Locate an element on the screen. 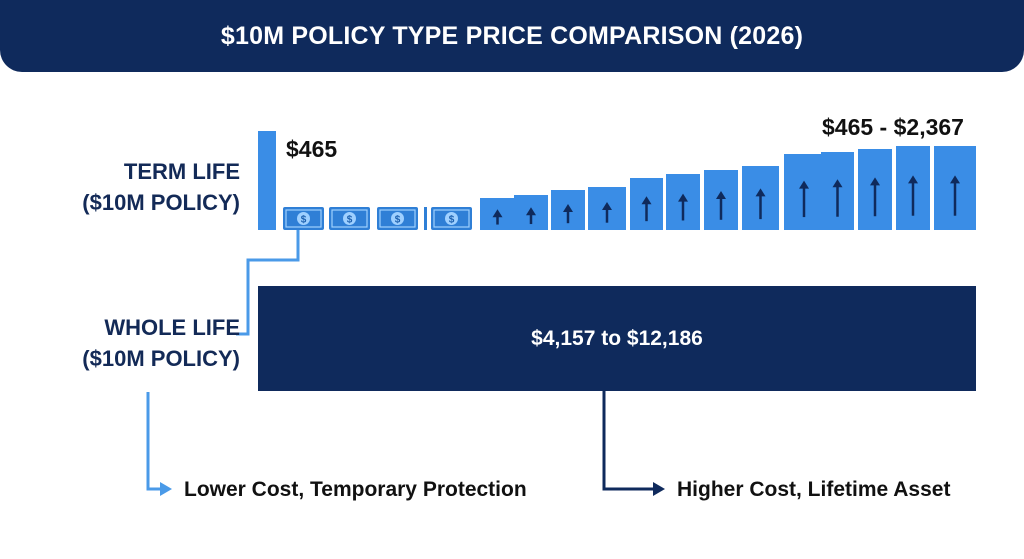 This screenshot has height=559, width=1024. term-life-label: TERM LIFE ($10M POLICY) is located at coordinates (145, 187).